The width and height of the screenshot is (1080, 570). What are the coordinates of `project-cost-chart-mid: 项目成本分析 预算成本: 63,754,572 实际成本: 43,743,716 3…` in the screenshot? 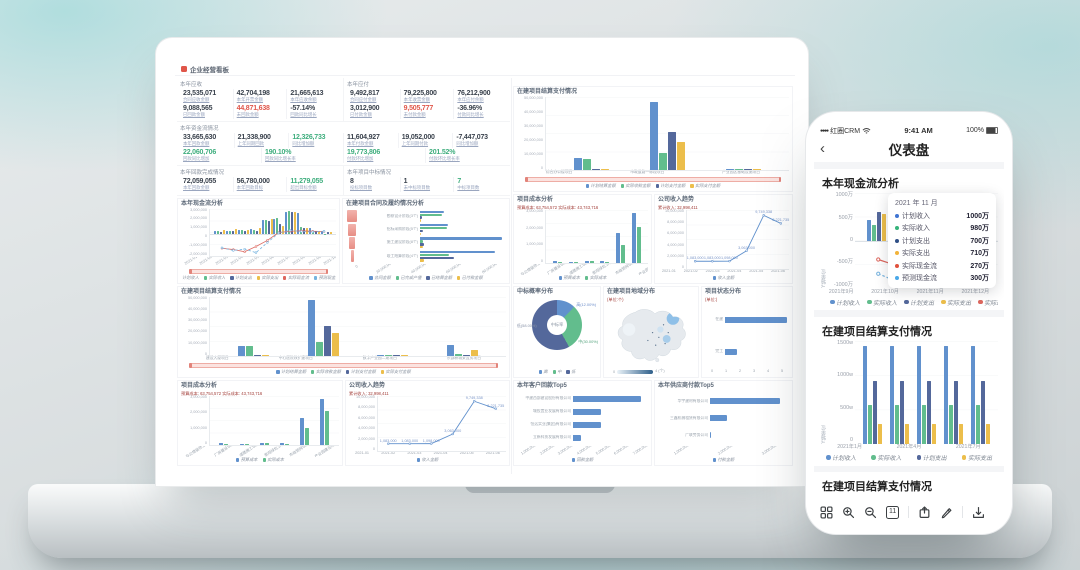 It's located at (582, 239).